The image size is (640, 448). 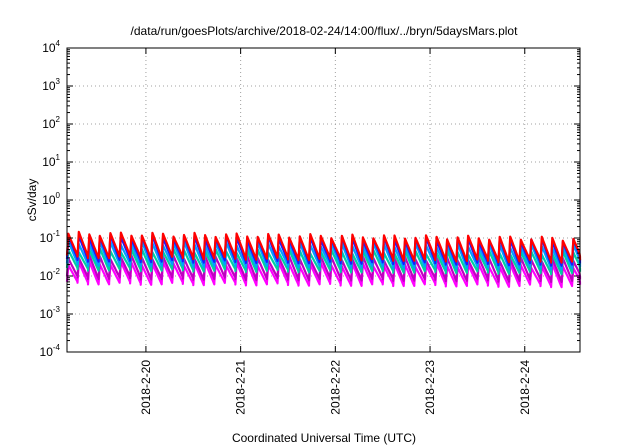 What do you see at coordinates (51, 85) in the screenshot?
I see `y-tick-label: 10³` at bounding box center [51, 85].